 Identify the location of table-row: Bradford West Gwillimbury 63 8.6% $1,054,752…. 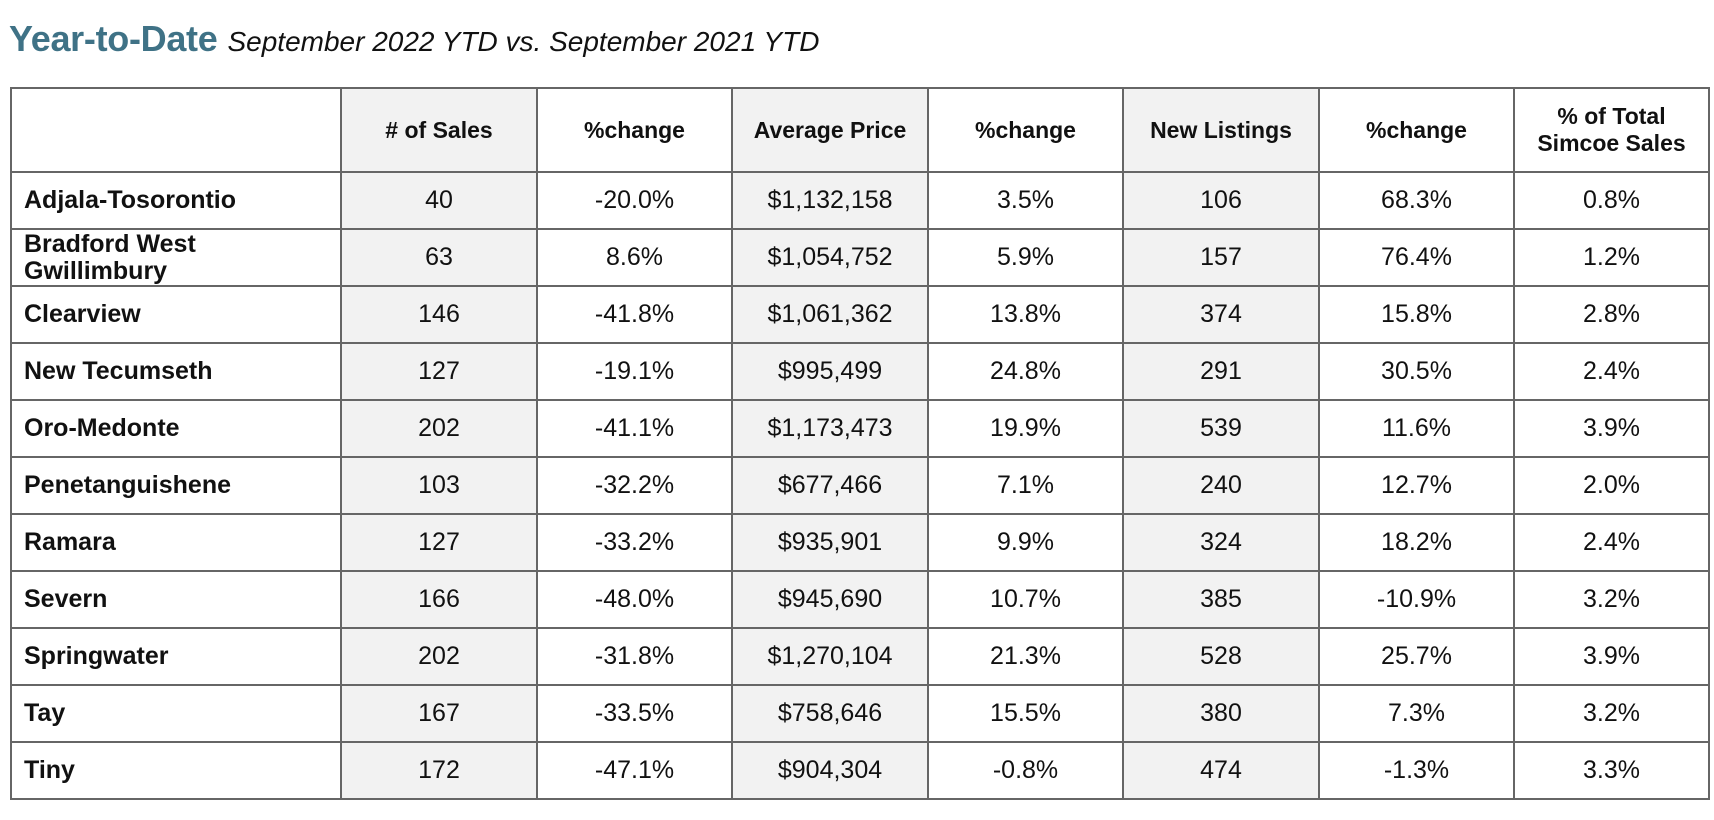
(860, 257).